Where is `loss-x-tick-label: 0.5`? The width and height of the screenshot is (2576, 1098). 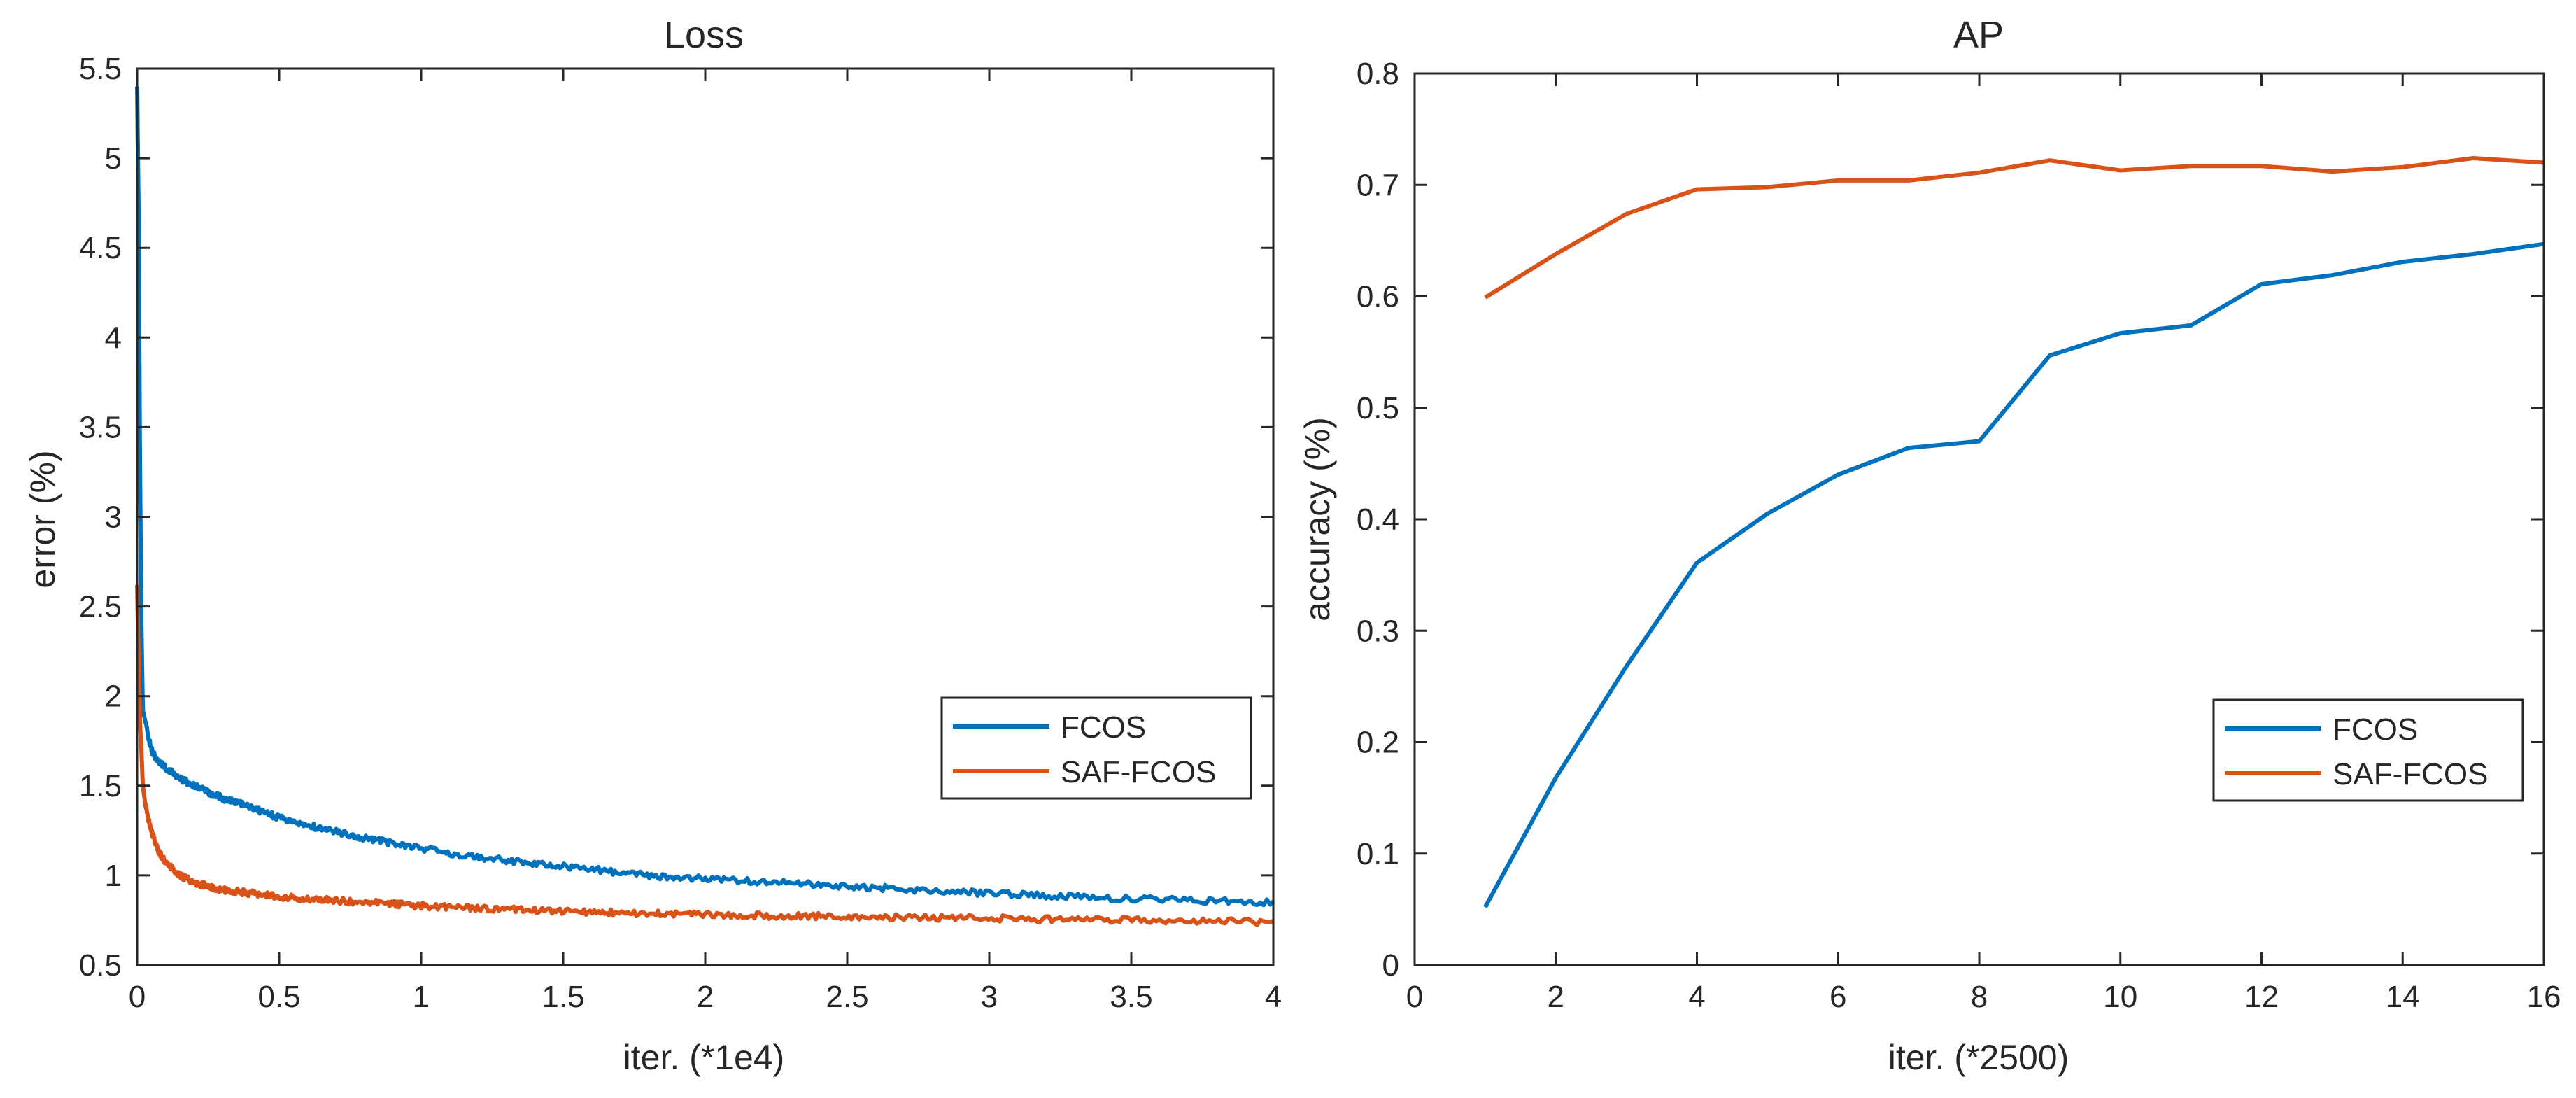
loss-x-tick-label: 0.5 is located at coordinates (278, 997).